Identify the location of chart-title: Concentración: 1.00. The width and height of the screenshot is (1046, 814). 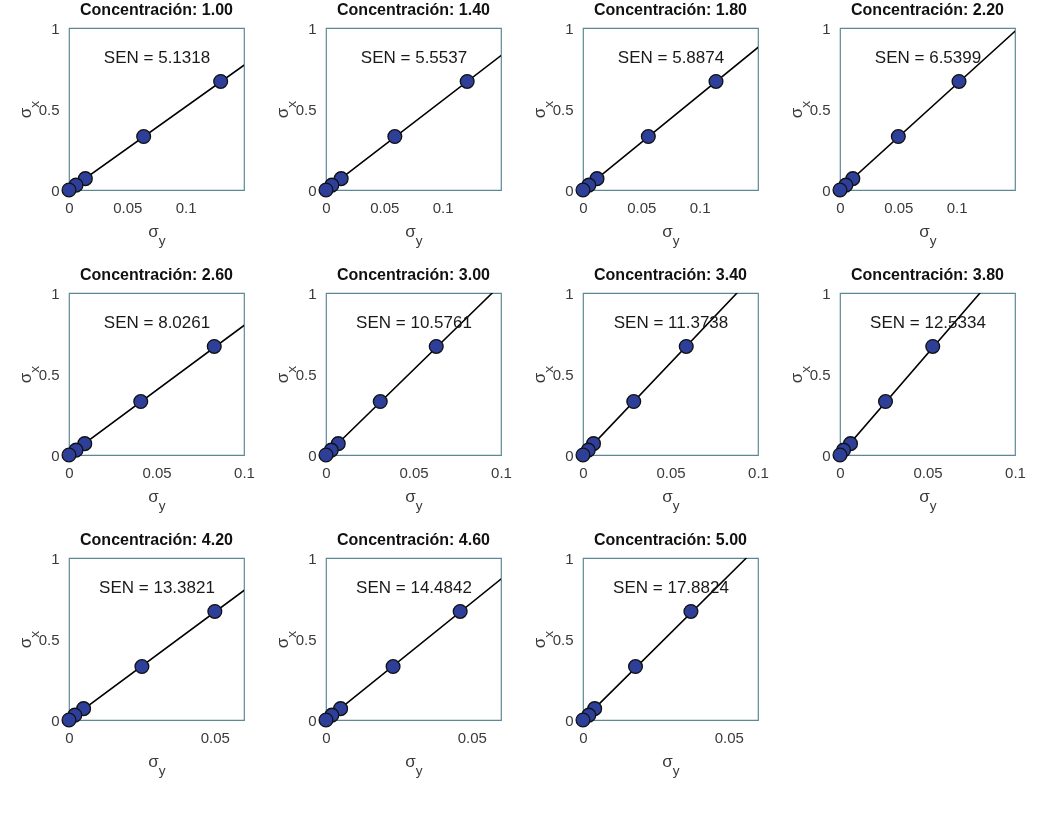
(157, 9).